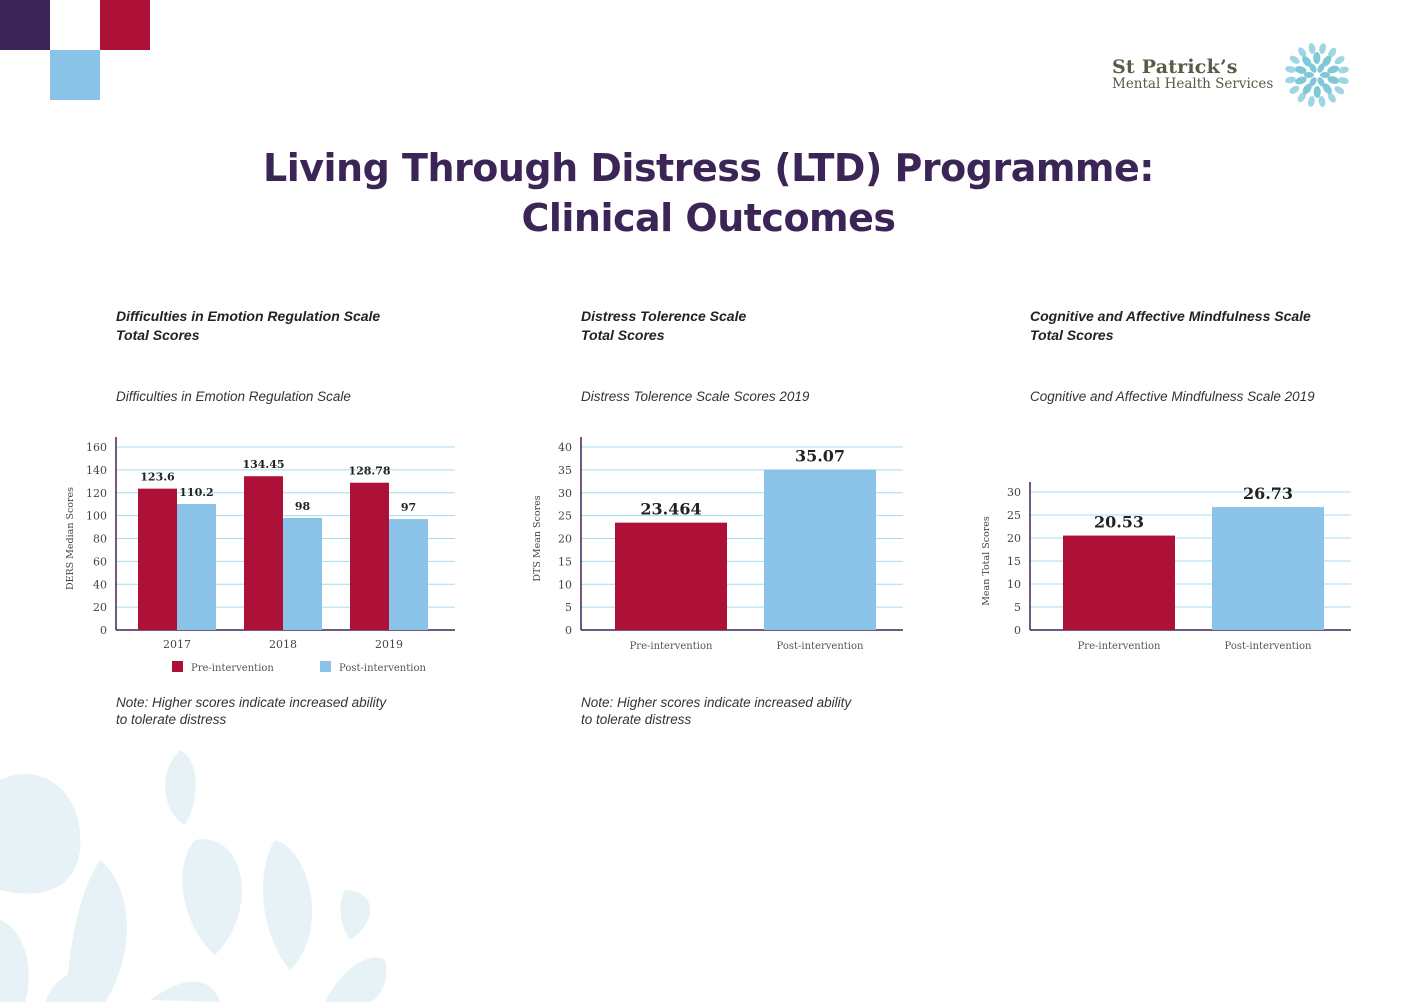  What do you see at coordinates (695, 396) in the screenshot?
I see `dts-chart-subtitle: Distress Tolerence Scale Scores 2019` at bounding box center [695, 396].